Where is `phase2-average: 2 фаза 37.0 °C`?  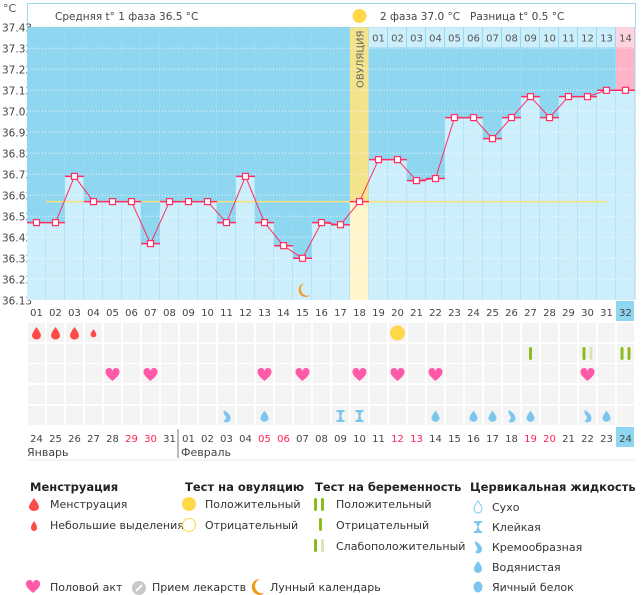
phase2-average: 2 фаза 37.0 °C is located at coordinates (420, 17).